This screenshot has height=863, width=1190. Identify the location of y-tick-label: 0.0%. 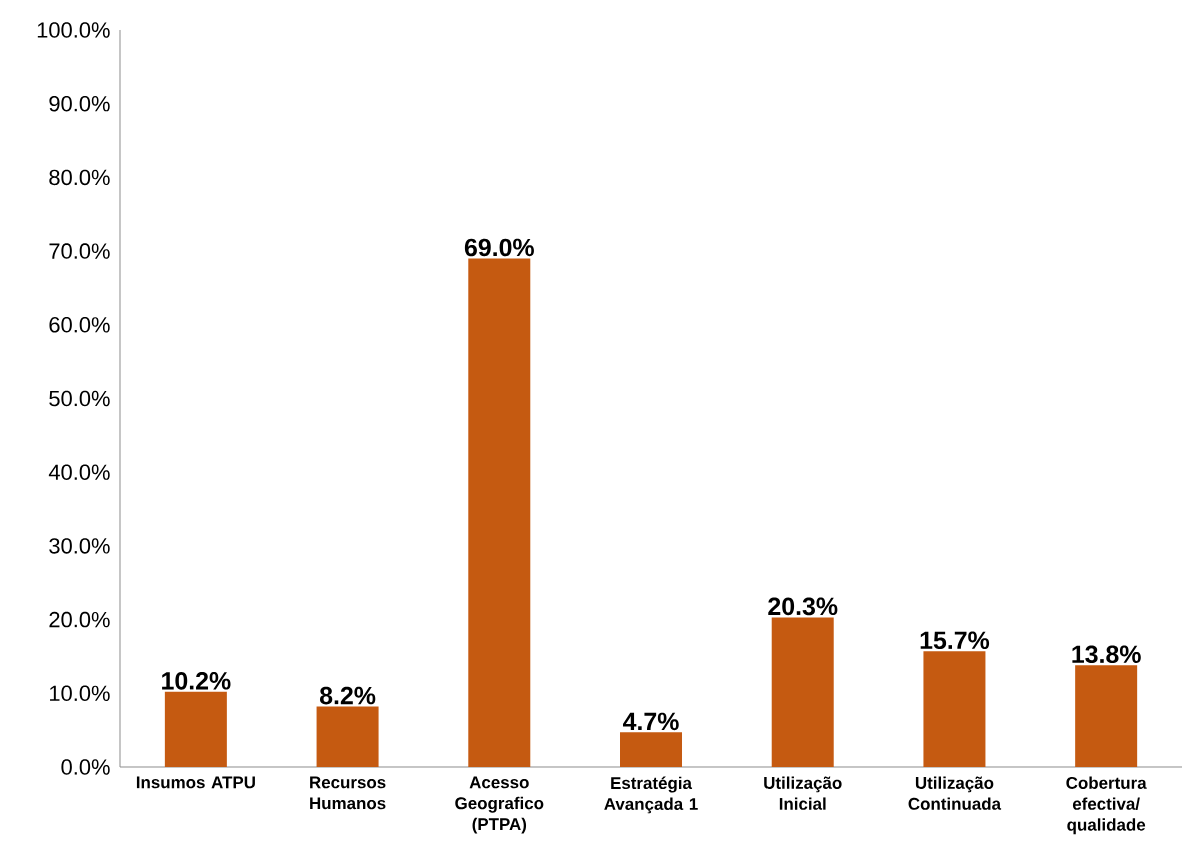
(85, 767).